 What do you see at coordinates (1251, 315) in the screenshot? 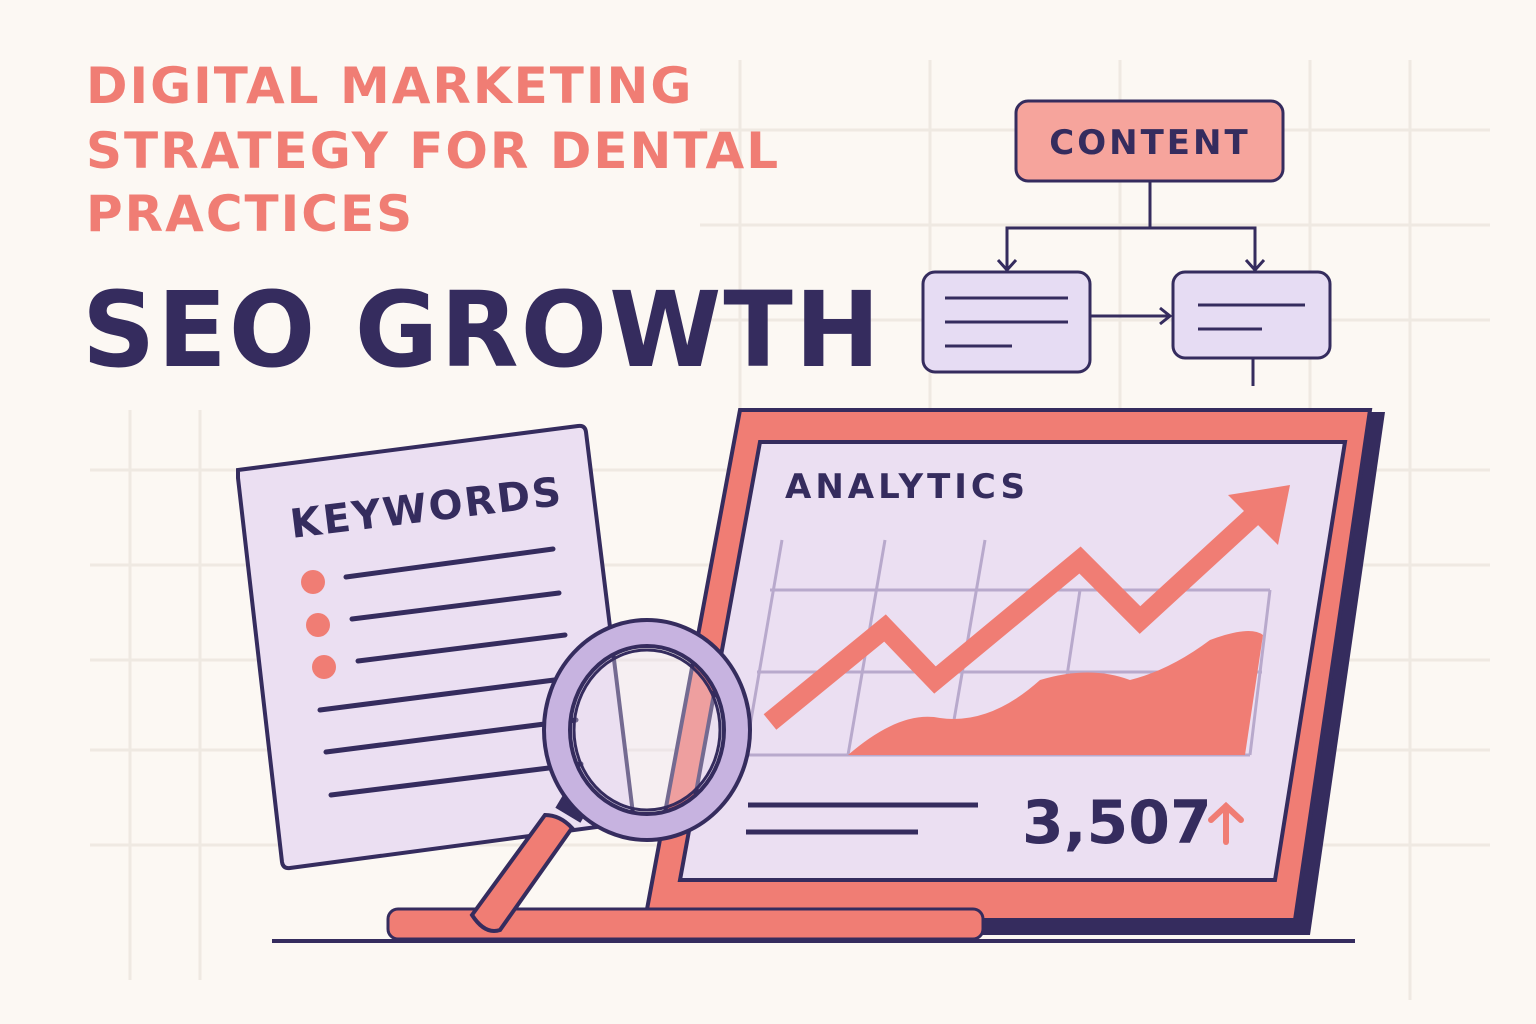
I see `flow-box-right` at bounding box center [1251, 315].